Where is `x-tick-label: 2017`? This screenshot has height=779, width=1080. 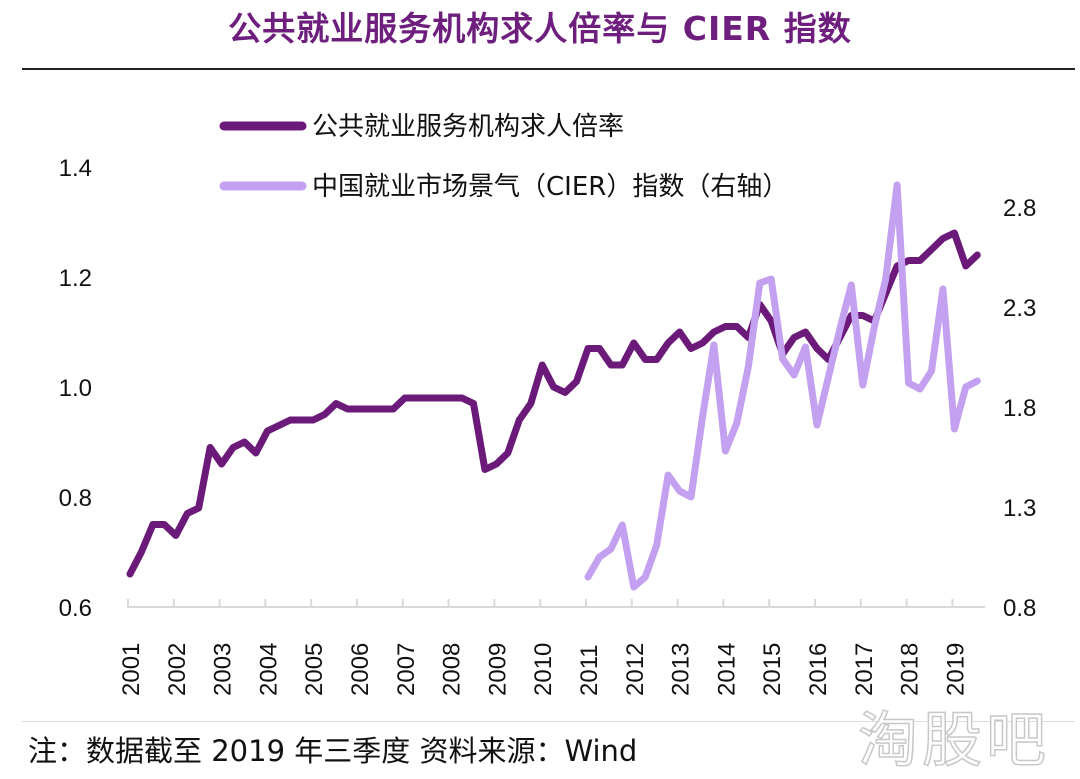 x-tick-label: 2017 is located at coordinates (864, 669).